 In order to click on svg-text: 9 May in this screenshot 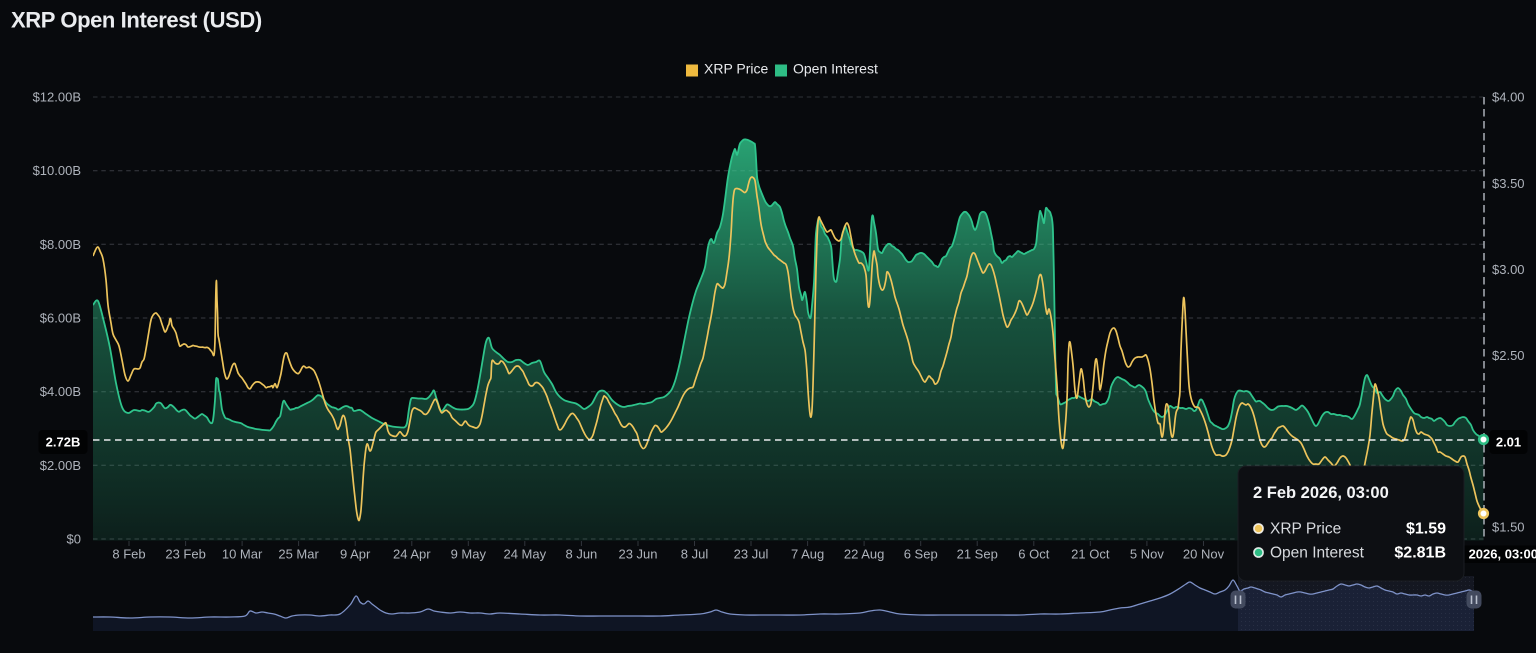, I will do `click(469, 554)`.